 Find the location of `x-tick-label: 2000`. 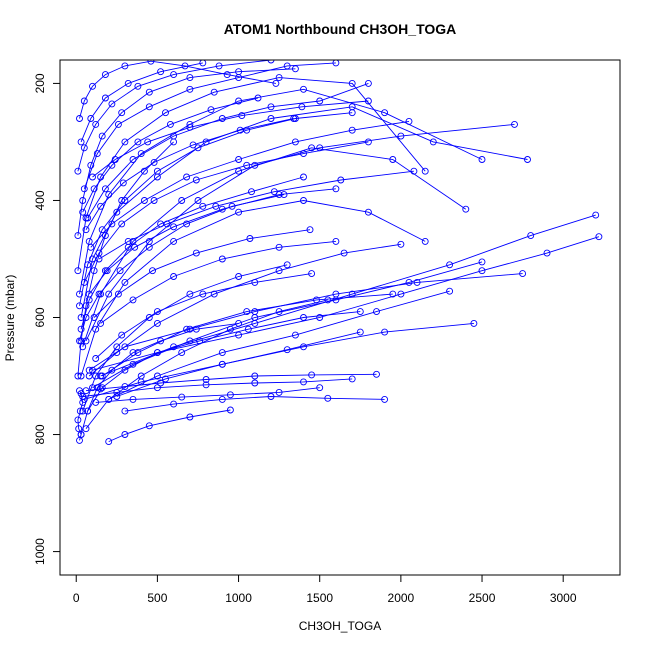

x-tick-label: 2000 is located at coordinates (401, 598).